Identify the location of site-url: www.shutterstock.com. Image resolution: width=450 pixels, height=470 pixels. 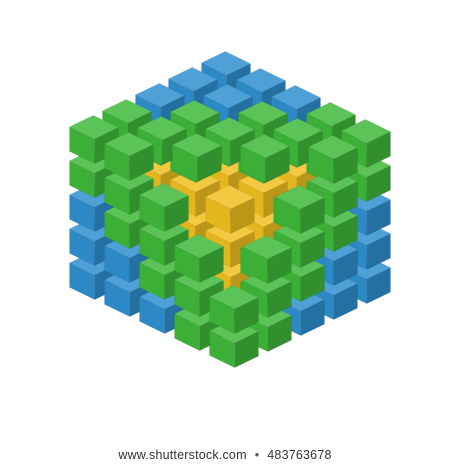
(182, 455).